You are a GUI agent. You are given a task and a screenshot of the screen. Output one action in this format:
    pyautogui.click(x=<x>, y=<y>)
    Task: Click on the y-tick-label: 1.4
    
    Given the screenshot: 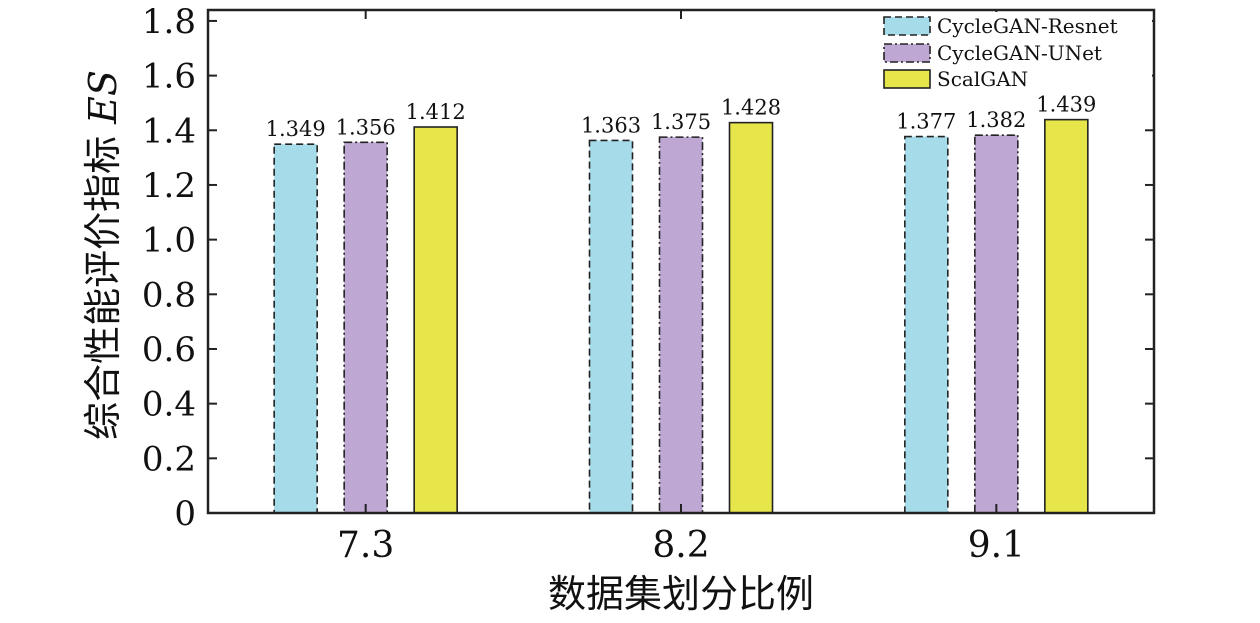 What is the action you would take?
    pyautogui.click(x=169, y=131)
    